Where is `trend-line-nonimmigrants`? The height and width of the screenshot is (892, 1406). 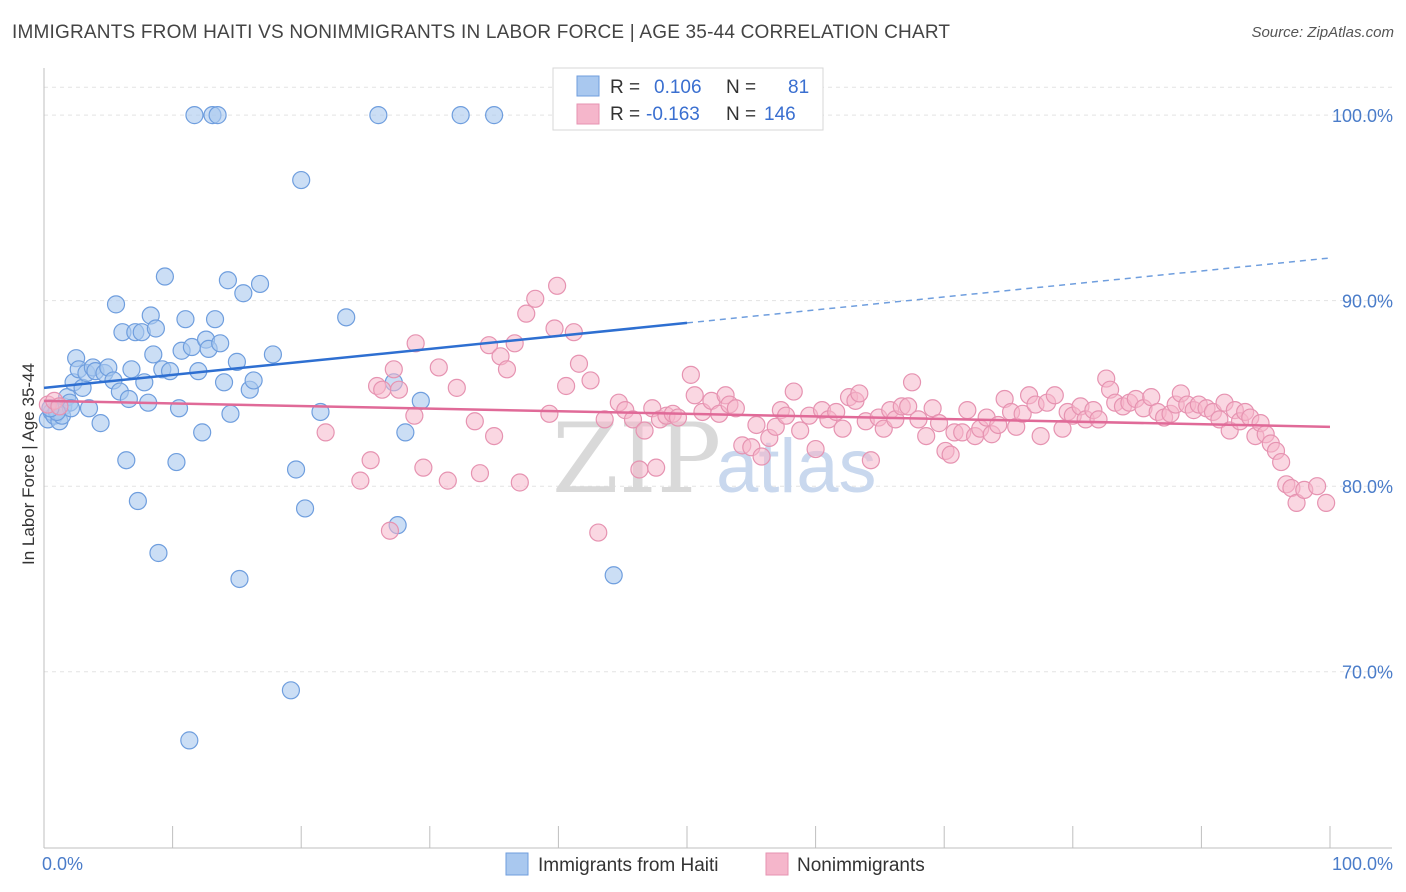
trend-line-nonimmigrants is located at coordinates (687, 414).